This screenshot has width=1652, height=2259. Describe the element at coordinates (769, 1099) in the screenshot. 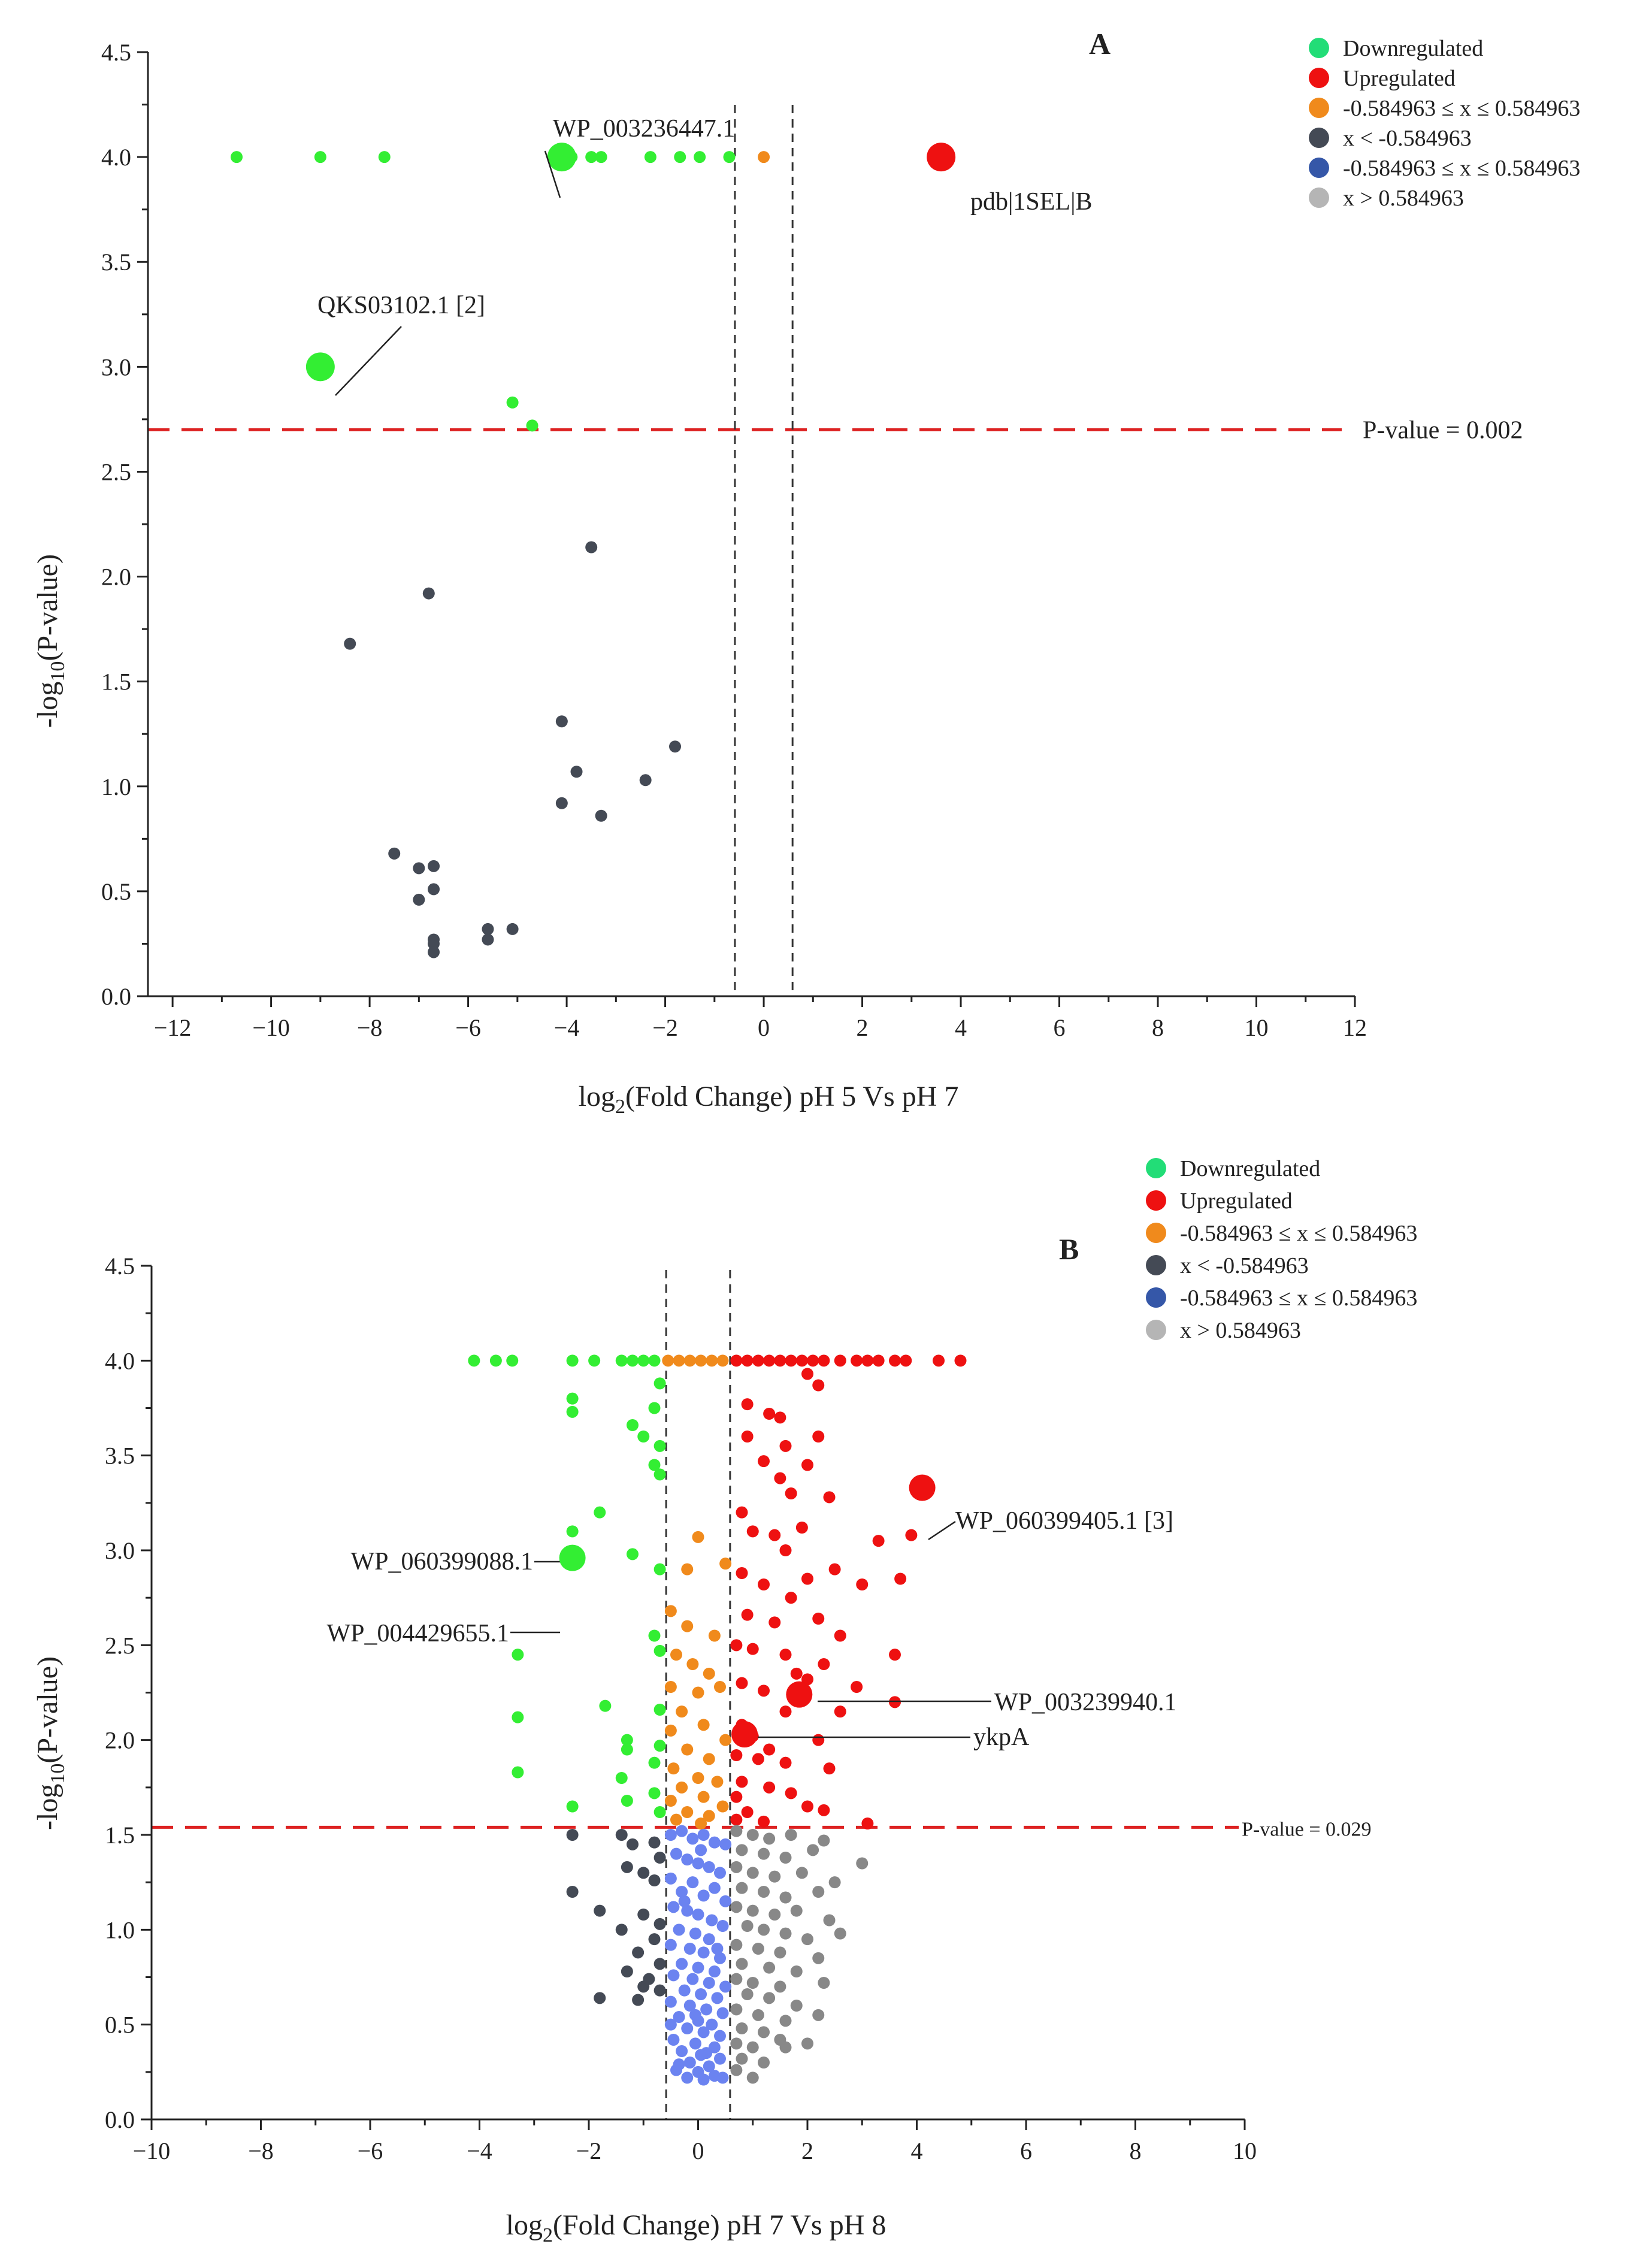

I see `panel-a-x-axis-title: log2(Fold Change) pH 5 Vs pH 7` at that location.